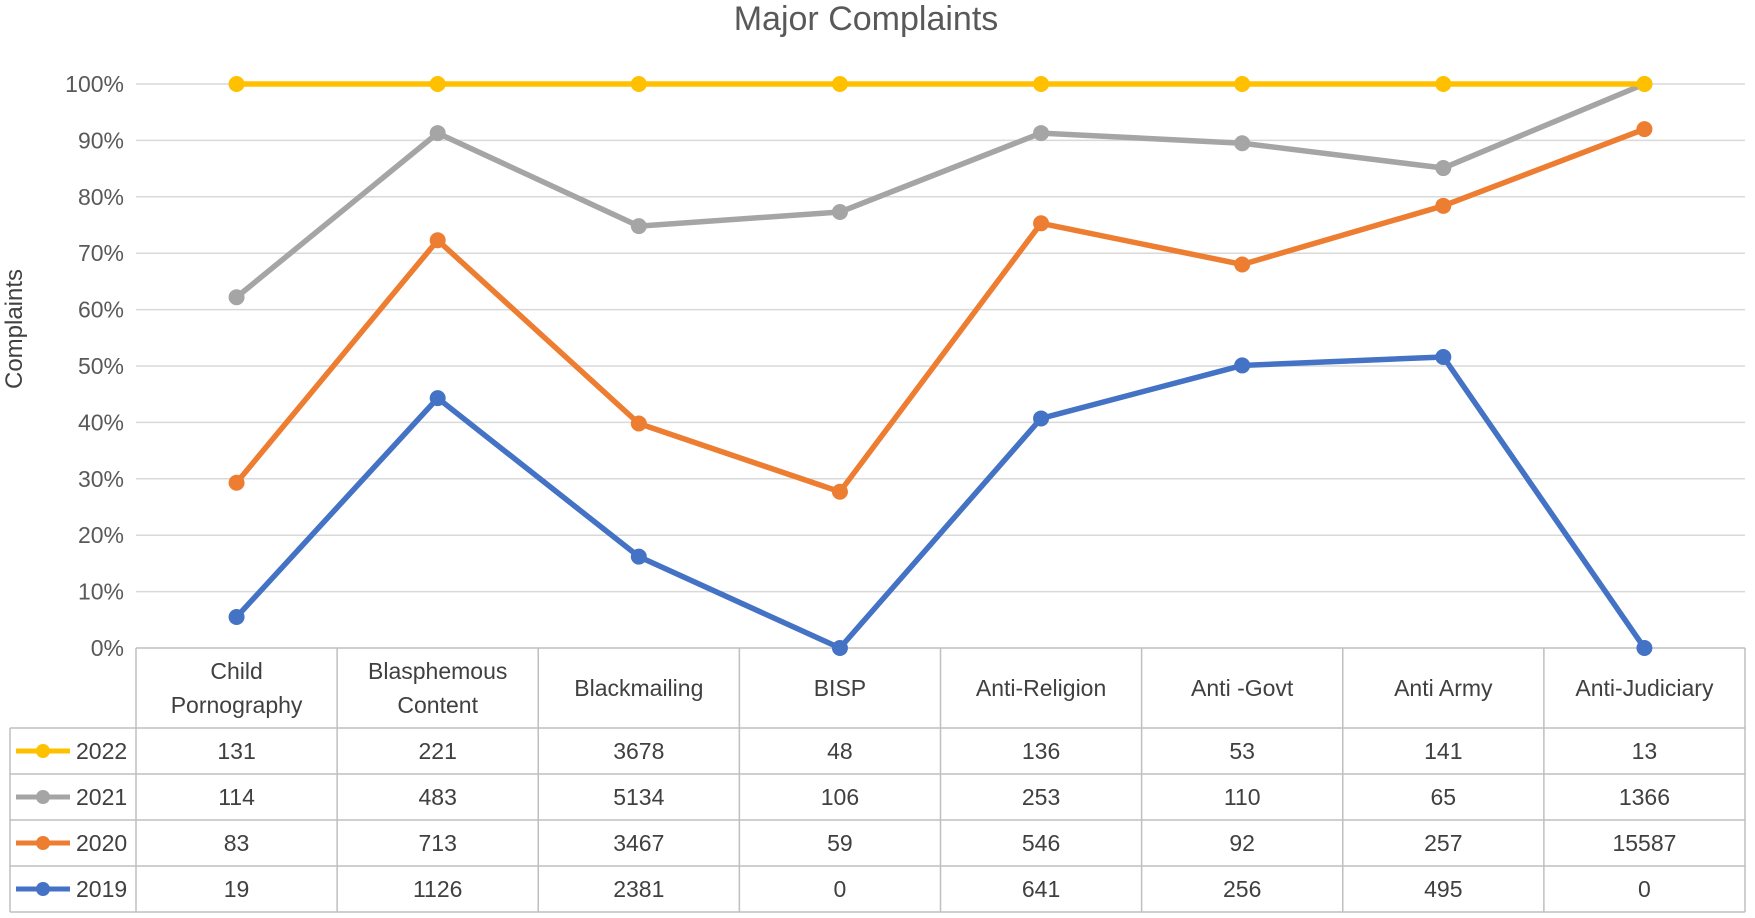  What do you see at coordinates (237, 705) in the screenshot?
I see `category-label: Pornography` at bounding box center [237, 705].